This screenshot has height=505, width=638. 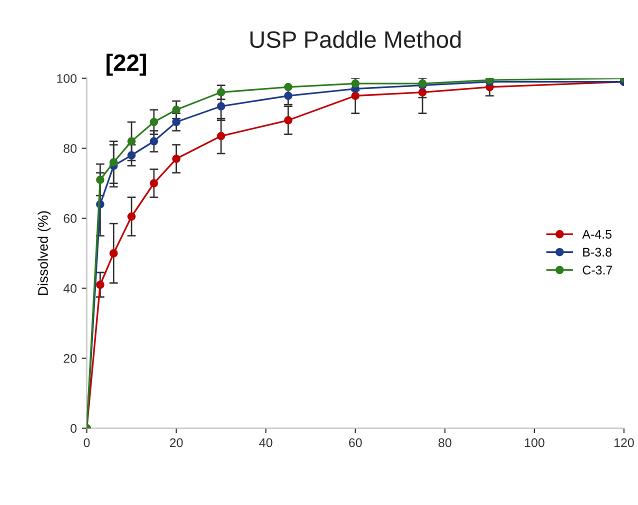 I want to click on y-tick-label: 40, so click(x=70, y=288).